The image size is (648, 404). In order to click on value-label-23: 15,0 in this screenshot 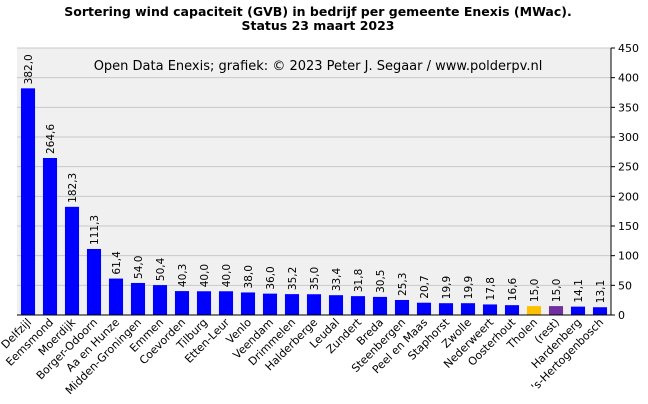, I will do `click(535, 290)`.